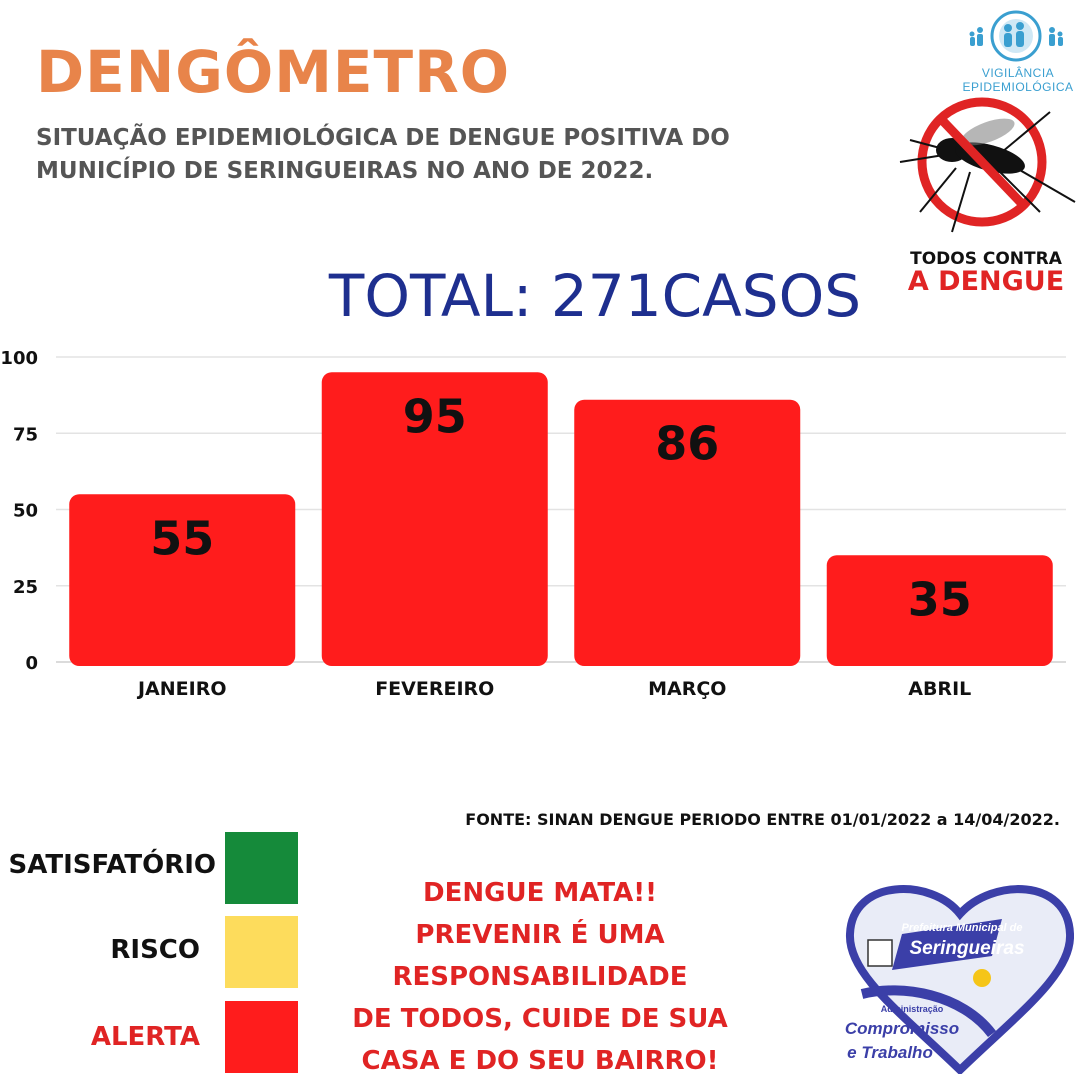 This screenshot has width=1080, height=1082. I want to click on prefeitura-line-2: Seringueiras, so click(966, 948).